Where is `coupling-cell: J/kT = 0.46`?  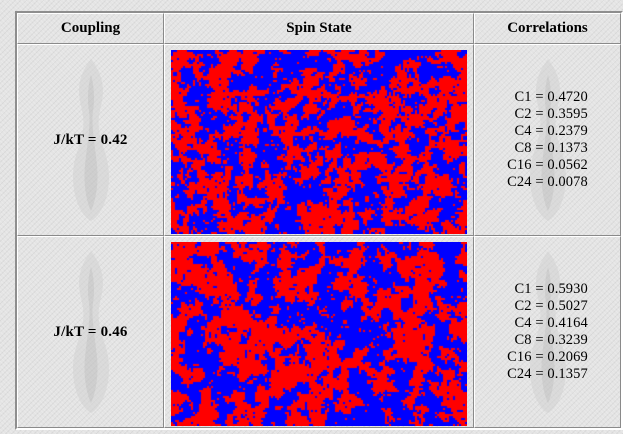 coupling-cell: J/kT = 0.46 is located at coordinates (90, 332).